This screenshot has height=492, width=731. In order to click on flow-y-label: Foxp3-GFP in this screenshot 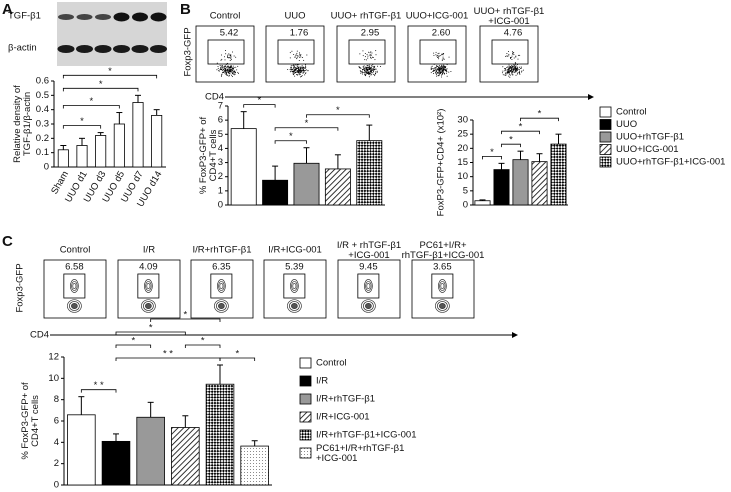, I will do `click(20, 287)`.